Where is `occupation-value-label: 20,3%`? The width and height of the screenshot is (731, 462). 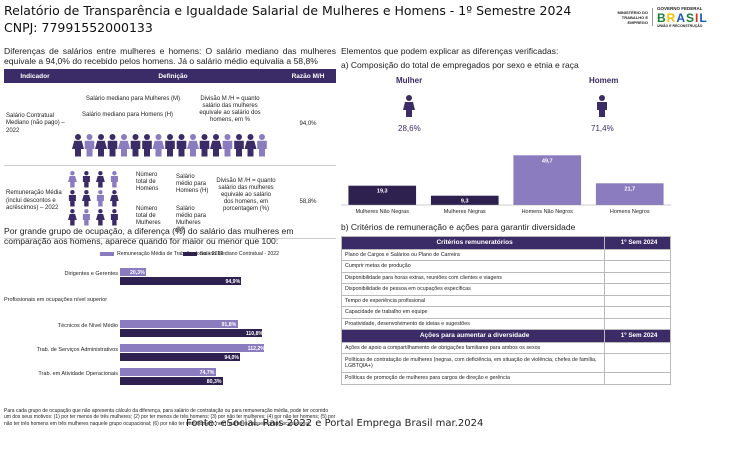
occupation-value-label: 20,3% is located at coordinates (137, 272).